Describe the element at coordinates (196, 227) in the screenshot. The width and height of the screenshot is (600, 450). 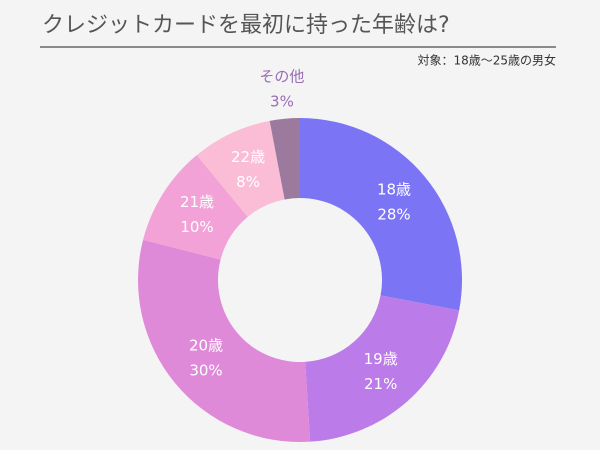
I see `slice-value-label: 10%` at that location.